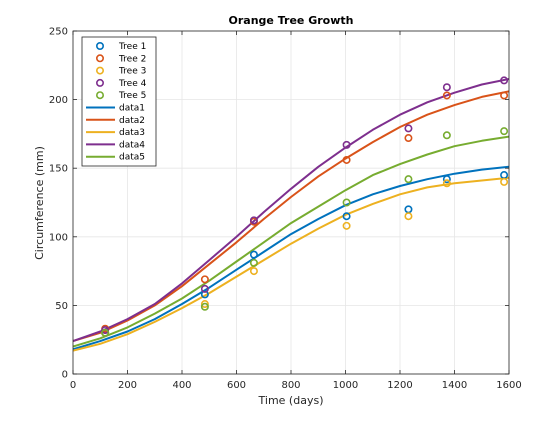 The height and width of the screenshot is (424, 560). I want to click on legend-label-data2: data2, so click(132, 121).